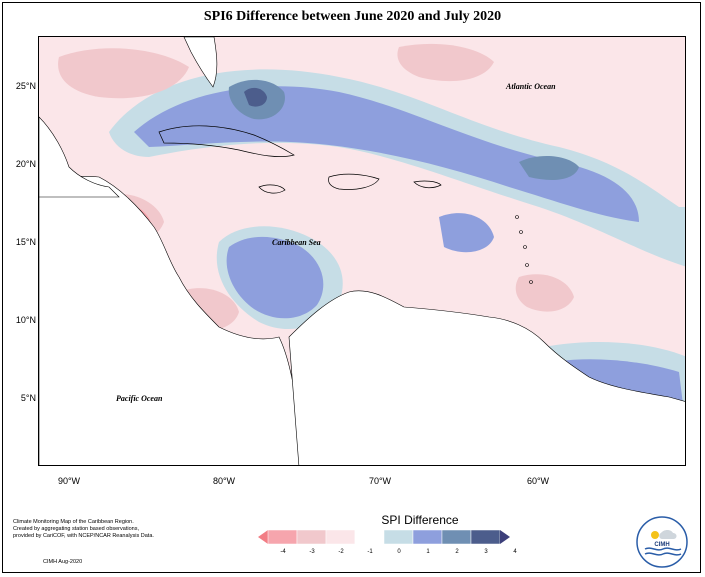 This screenshot has width=705, height=577. Describe the element at coordinates (63, 562) in the screenshot. I see `credits-date: CIMH Aug-2020` at that location.